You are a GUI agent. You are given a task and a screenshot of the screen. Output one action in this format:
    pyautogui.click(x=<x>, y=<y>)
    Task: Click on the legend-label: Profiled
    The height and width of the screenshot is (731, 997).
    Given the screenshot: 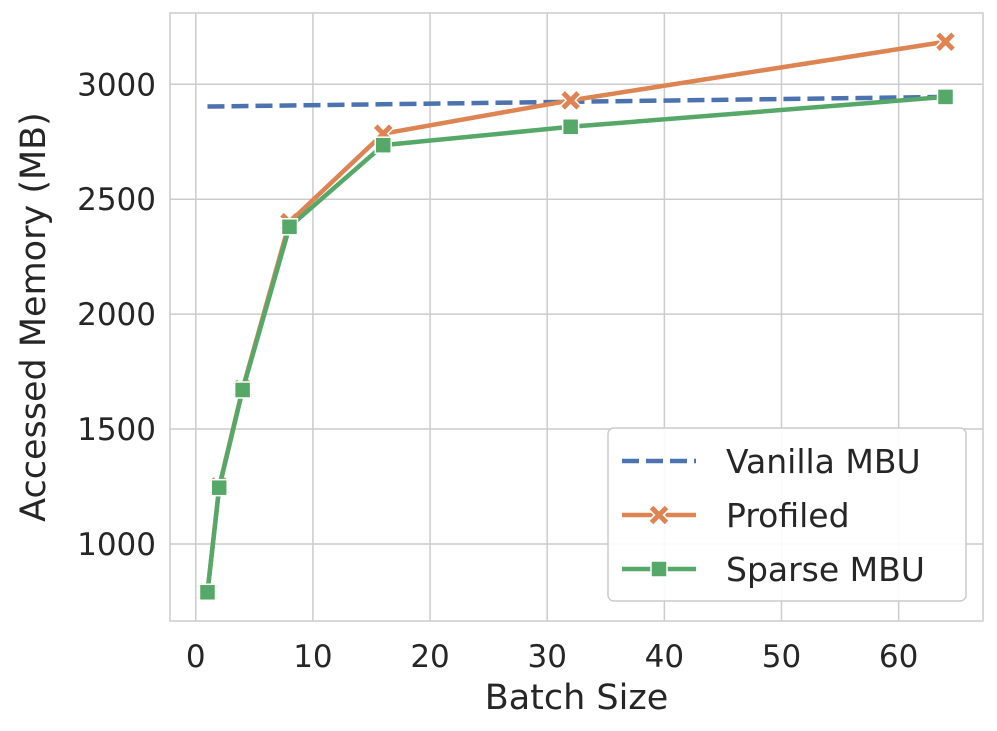 What is the action you would take?
    pyautogui.click(x=788, y=515)
    